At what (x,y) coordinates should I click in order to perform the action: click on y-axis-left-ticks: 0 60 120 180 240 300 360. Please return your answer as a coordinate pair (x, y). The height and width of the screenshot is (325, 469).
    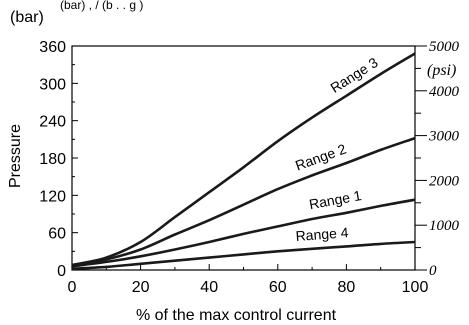
    Looking at the image, I should click on (58, 159).